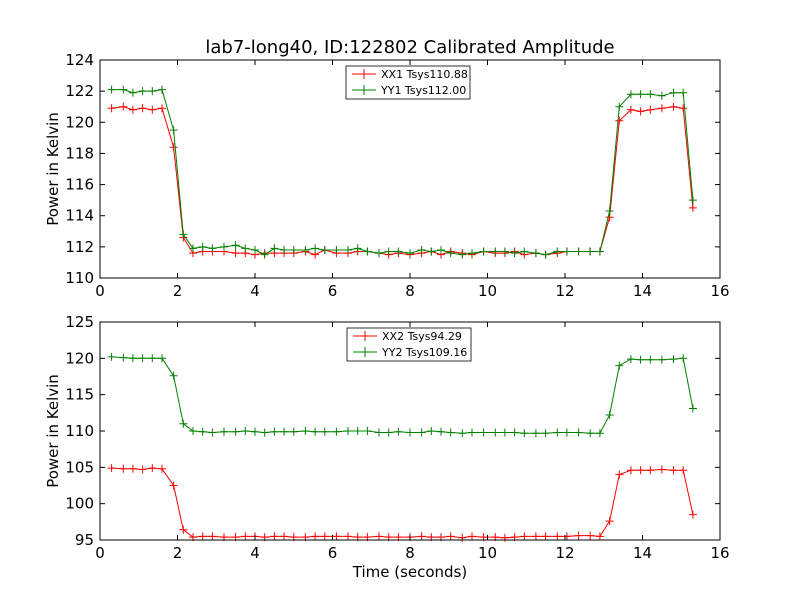 This screenshot has width=800, height=600. What do you see at coordinates (79, 322) in the screenshot?
I see `bottom-y-tick-label: 125` at bounding box center [79, 322].